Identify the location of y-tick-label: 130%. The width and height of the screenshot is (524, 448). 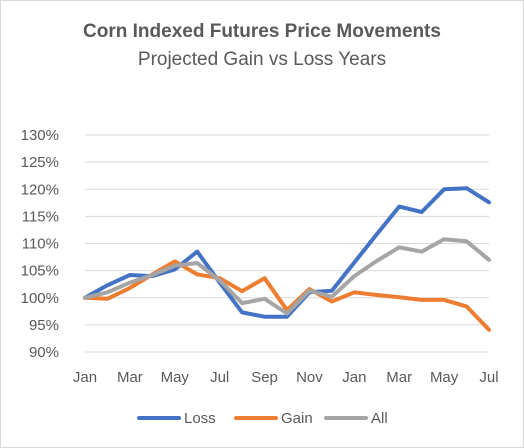
(40, 135).